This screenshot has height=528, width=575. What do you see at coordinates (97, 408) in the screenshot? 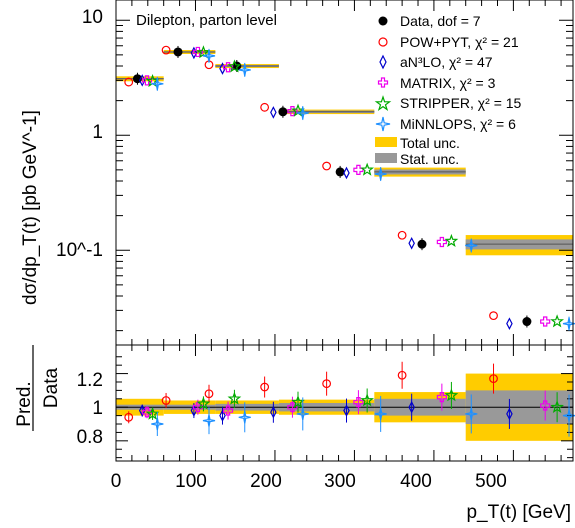
I see `ratio-y-tick-label-1: 1` at bounding box center [97, 408].